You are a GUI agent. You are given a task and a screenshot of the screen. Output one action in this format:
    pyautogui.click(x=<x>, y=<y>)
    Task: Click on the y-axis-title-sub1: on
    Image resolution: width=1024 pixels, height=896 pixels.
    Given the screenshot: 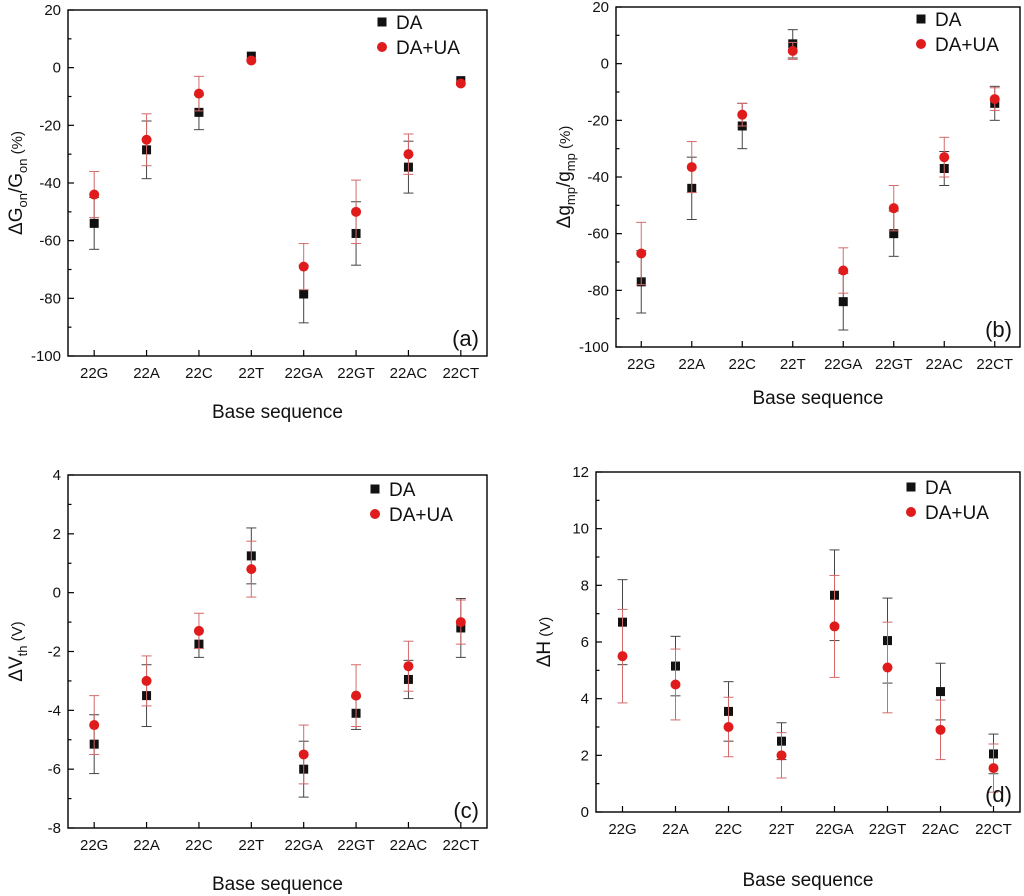 What is the action you would take?
    pyautogui.click(x=22, y=200)
    